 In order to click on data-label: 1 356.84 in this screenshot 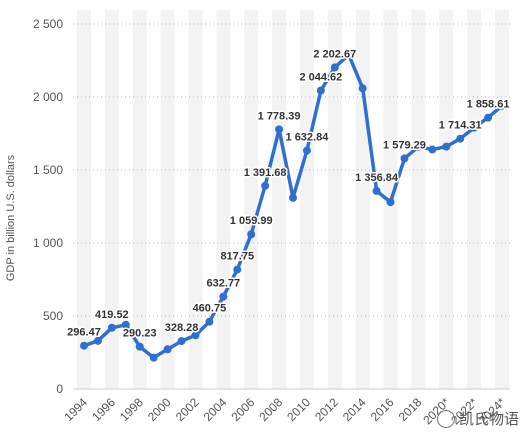, I will do `click(377, 178)`.